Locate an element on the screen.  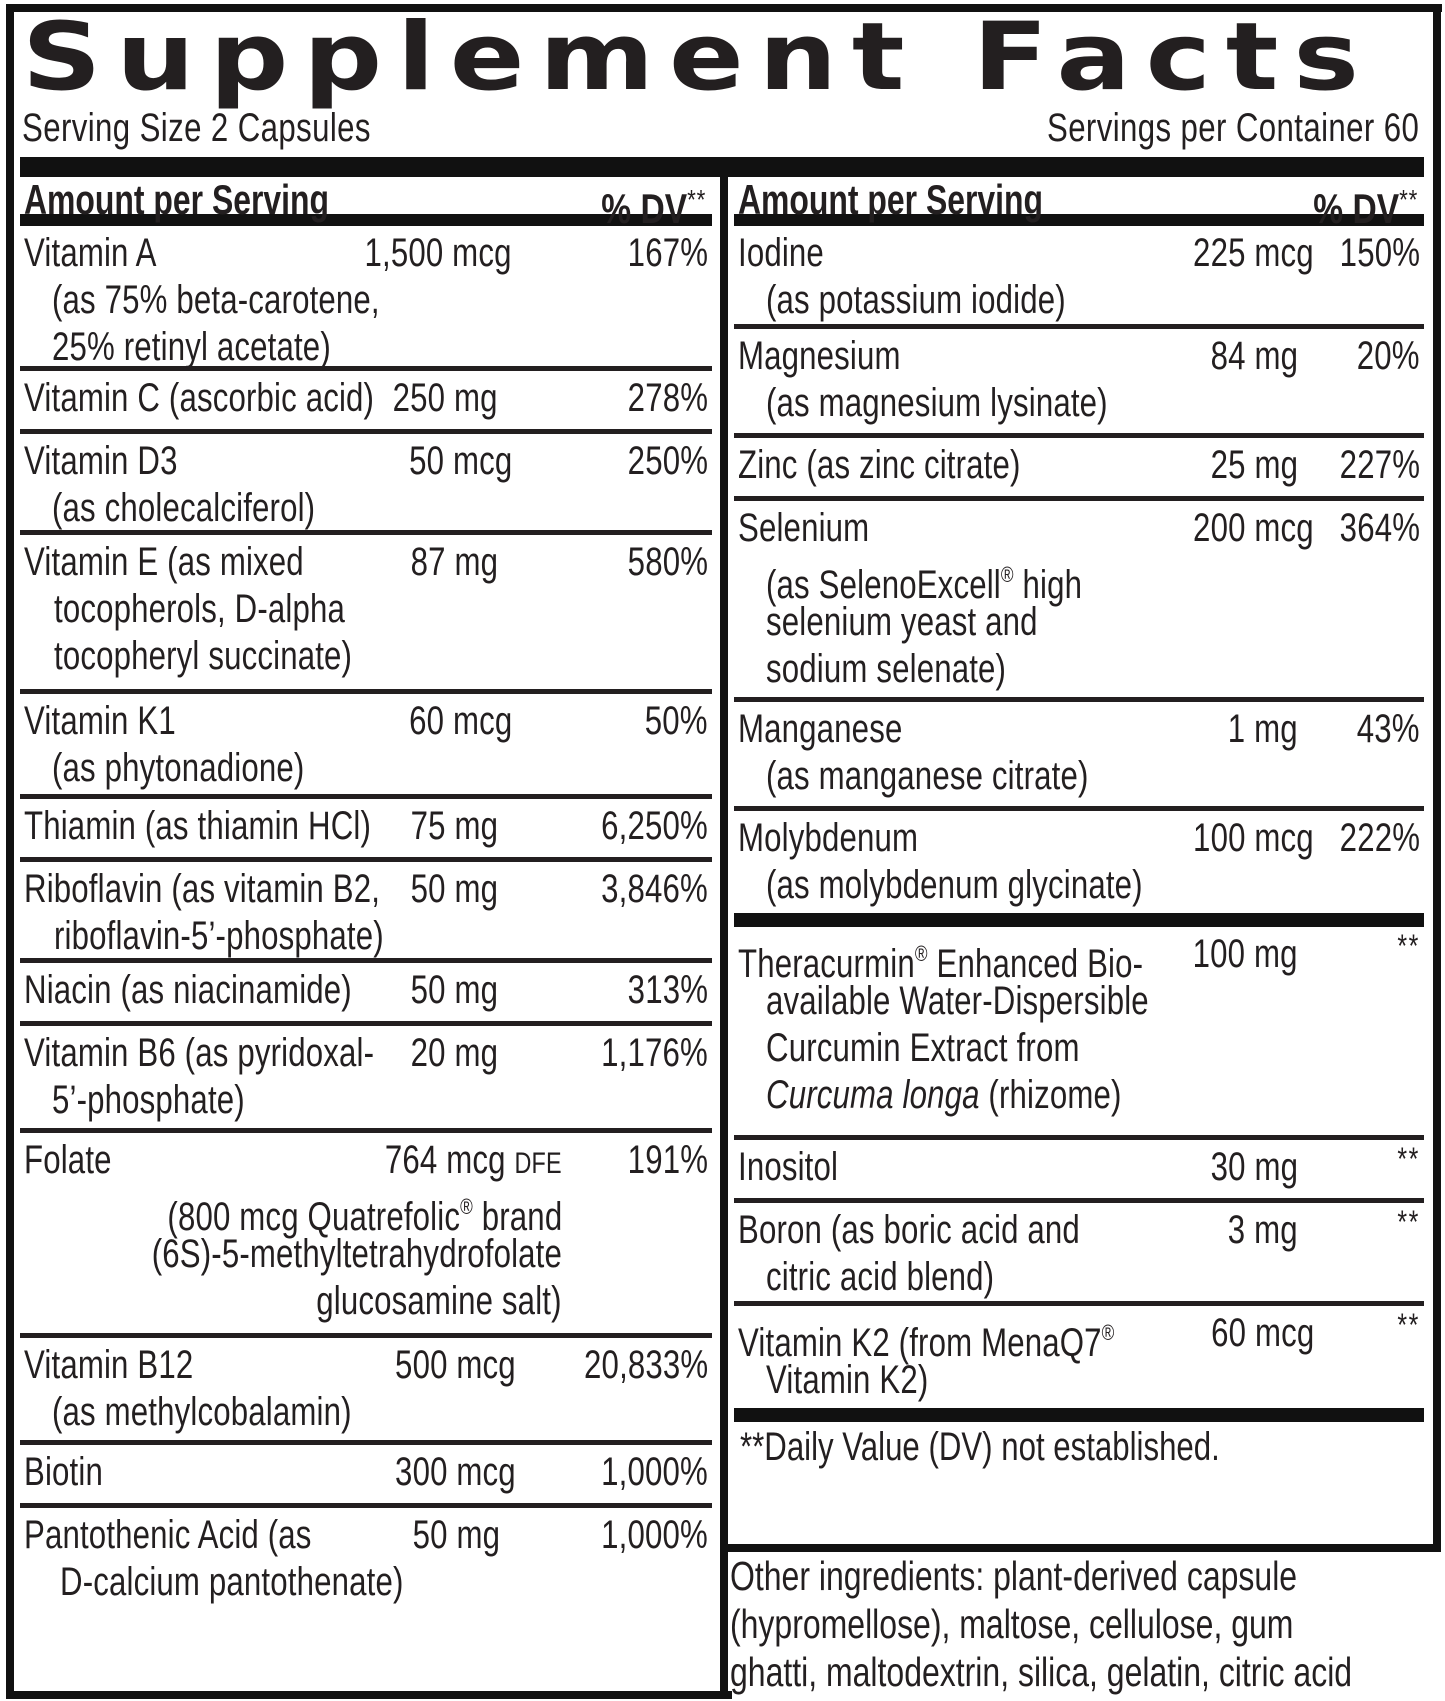
nutrient-name: Pantothenic Acid (as is located at coordinates (168, 1535).